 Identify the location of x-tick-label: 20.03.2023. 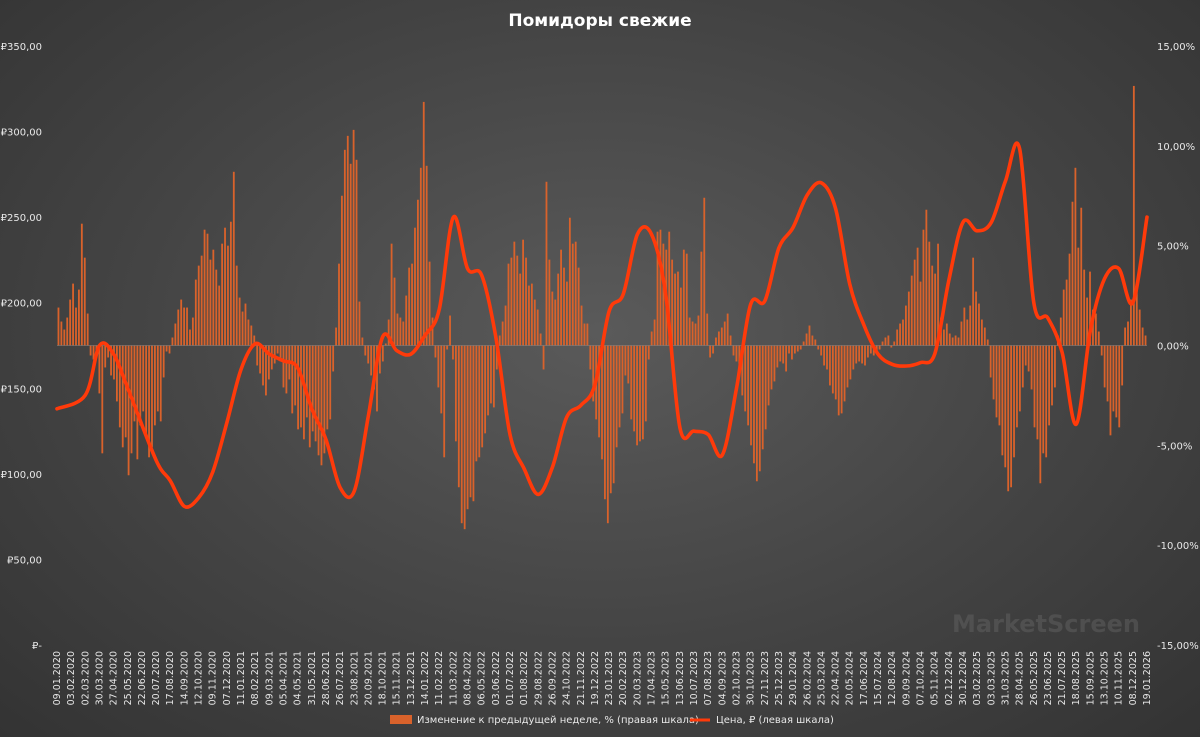
(637, 678).